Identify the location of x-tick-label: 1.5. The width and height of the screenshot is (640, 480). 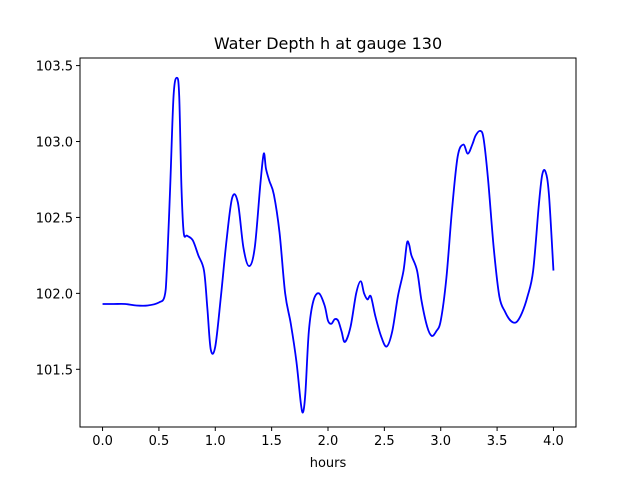
(271, 441).